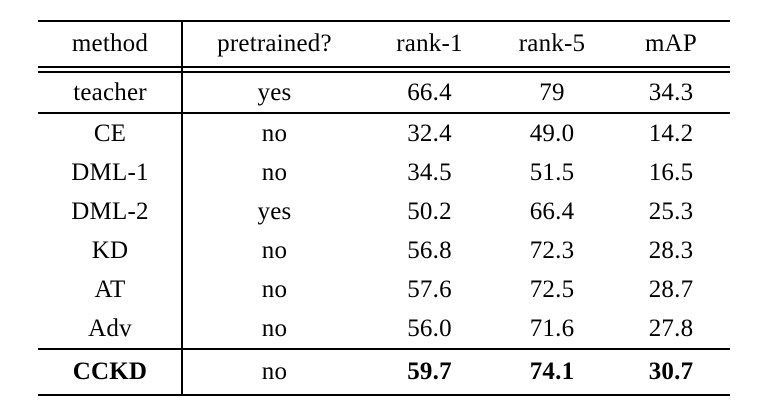  What do you see at coordinates (110, 289) in the screenshot?
I see `cell-method: AT` at bounding box center [110, 289].